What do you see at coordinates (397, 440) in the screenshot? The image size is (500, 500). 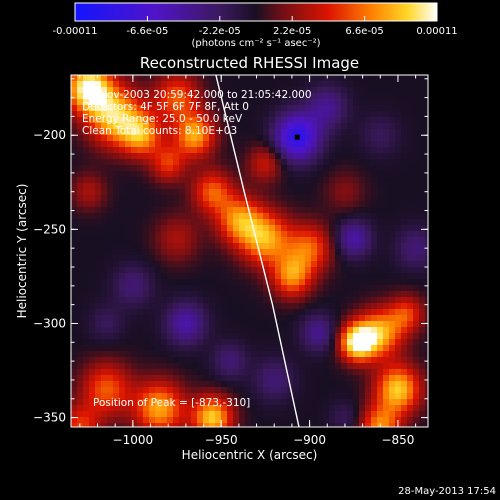 I see `x-tick-label: −850` at bounding box center [397, 440].